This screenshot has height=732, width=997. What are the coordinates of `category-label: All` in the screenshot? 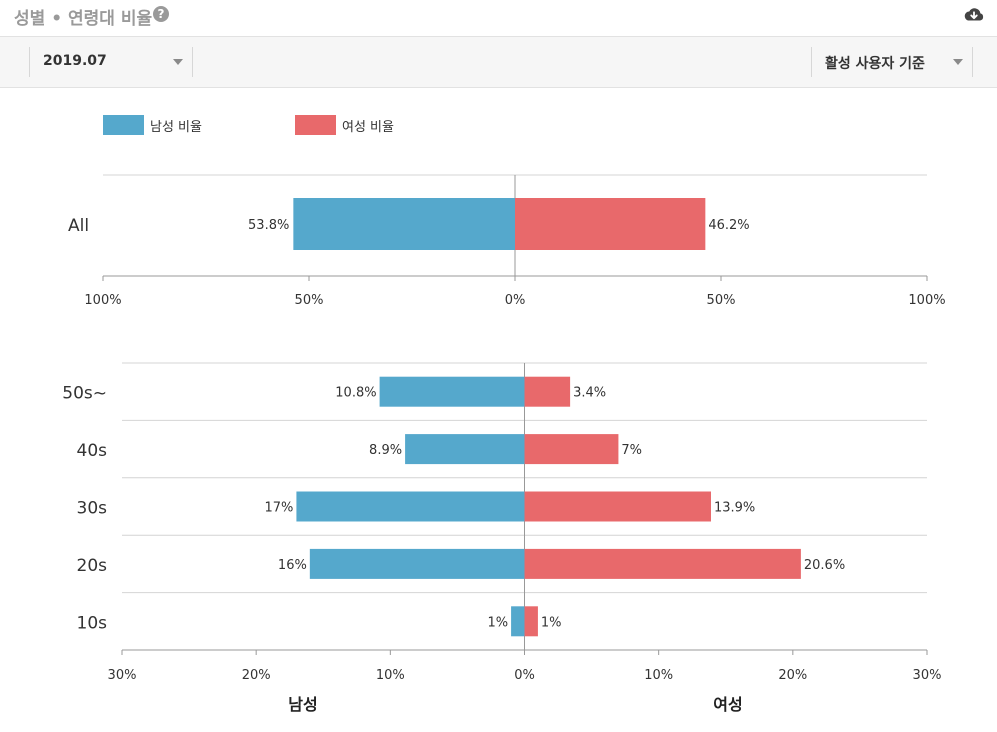 It's located at (78, 226).